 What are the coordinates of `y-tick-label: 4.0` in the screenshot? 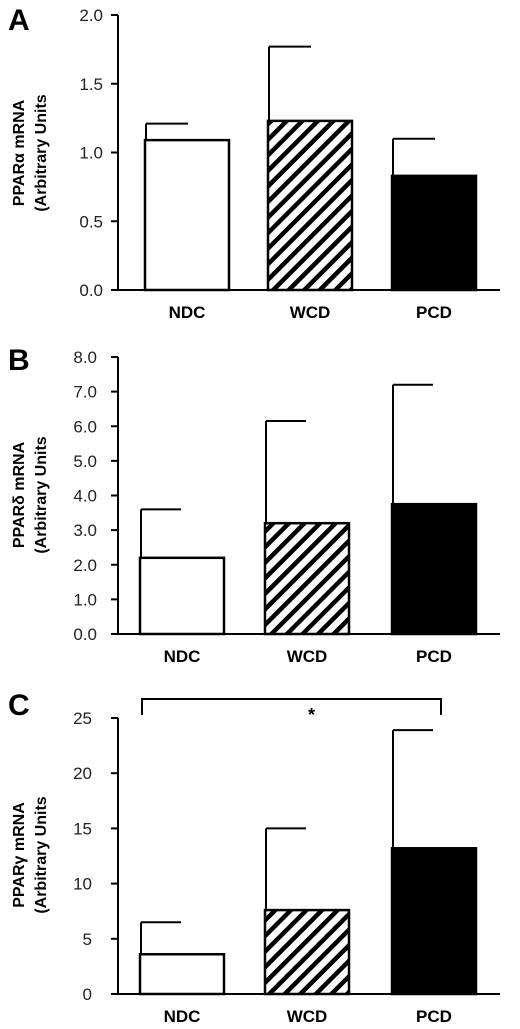 It's located at (85, 496).